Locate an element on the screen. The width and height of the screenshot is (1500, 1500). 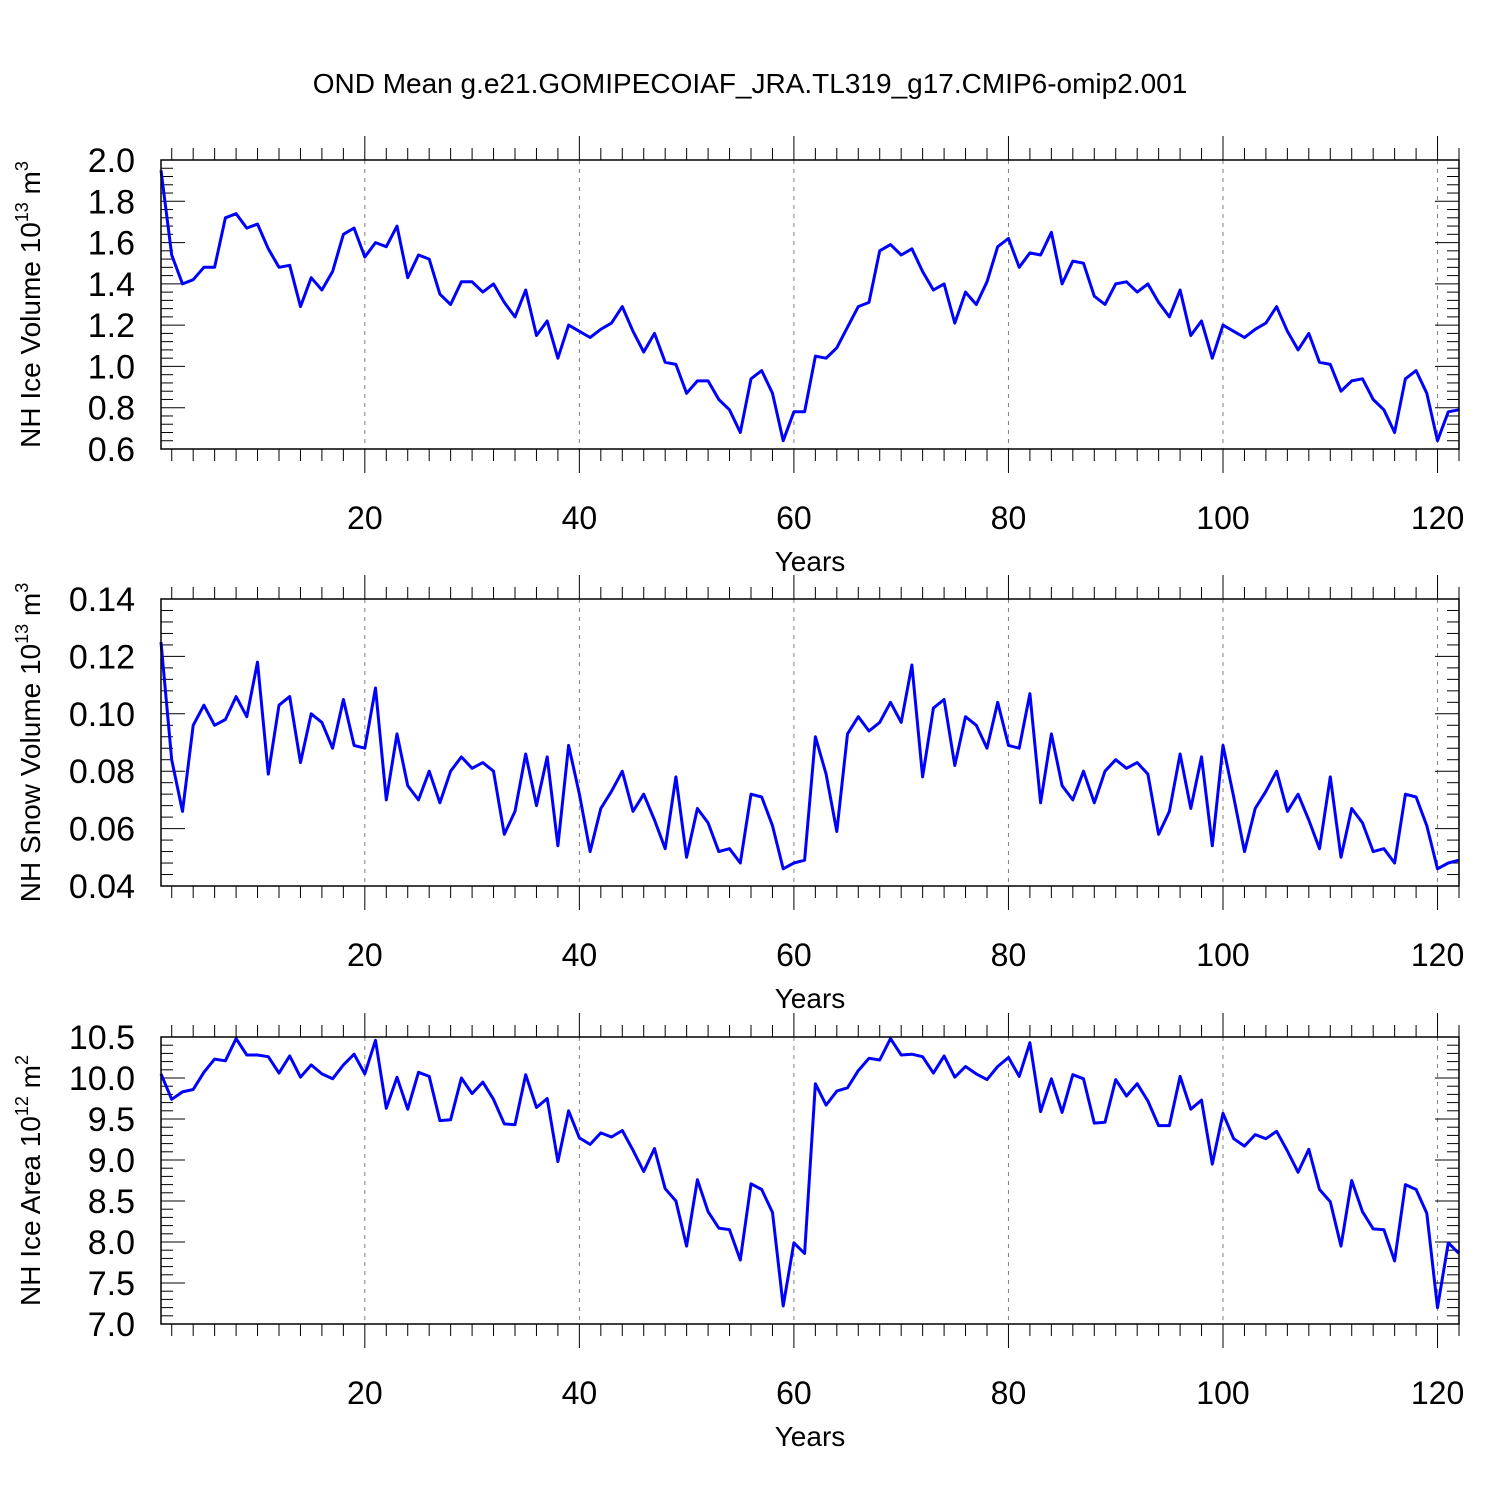
panel-2-y-tick-label: 0.06 is located at coordinates (102, 830).